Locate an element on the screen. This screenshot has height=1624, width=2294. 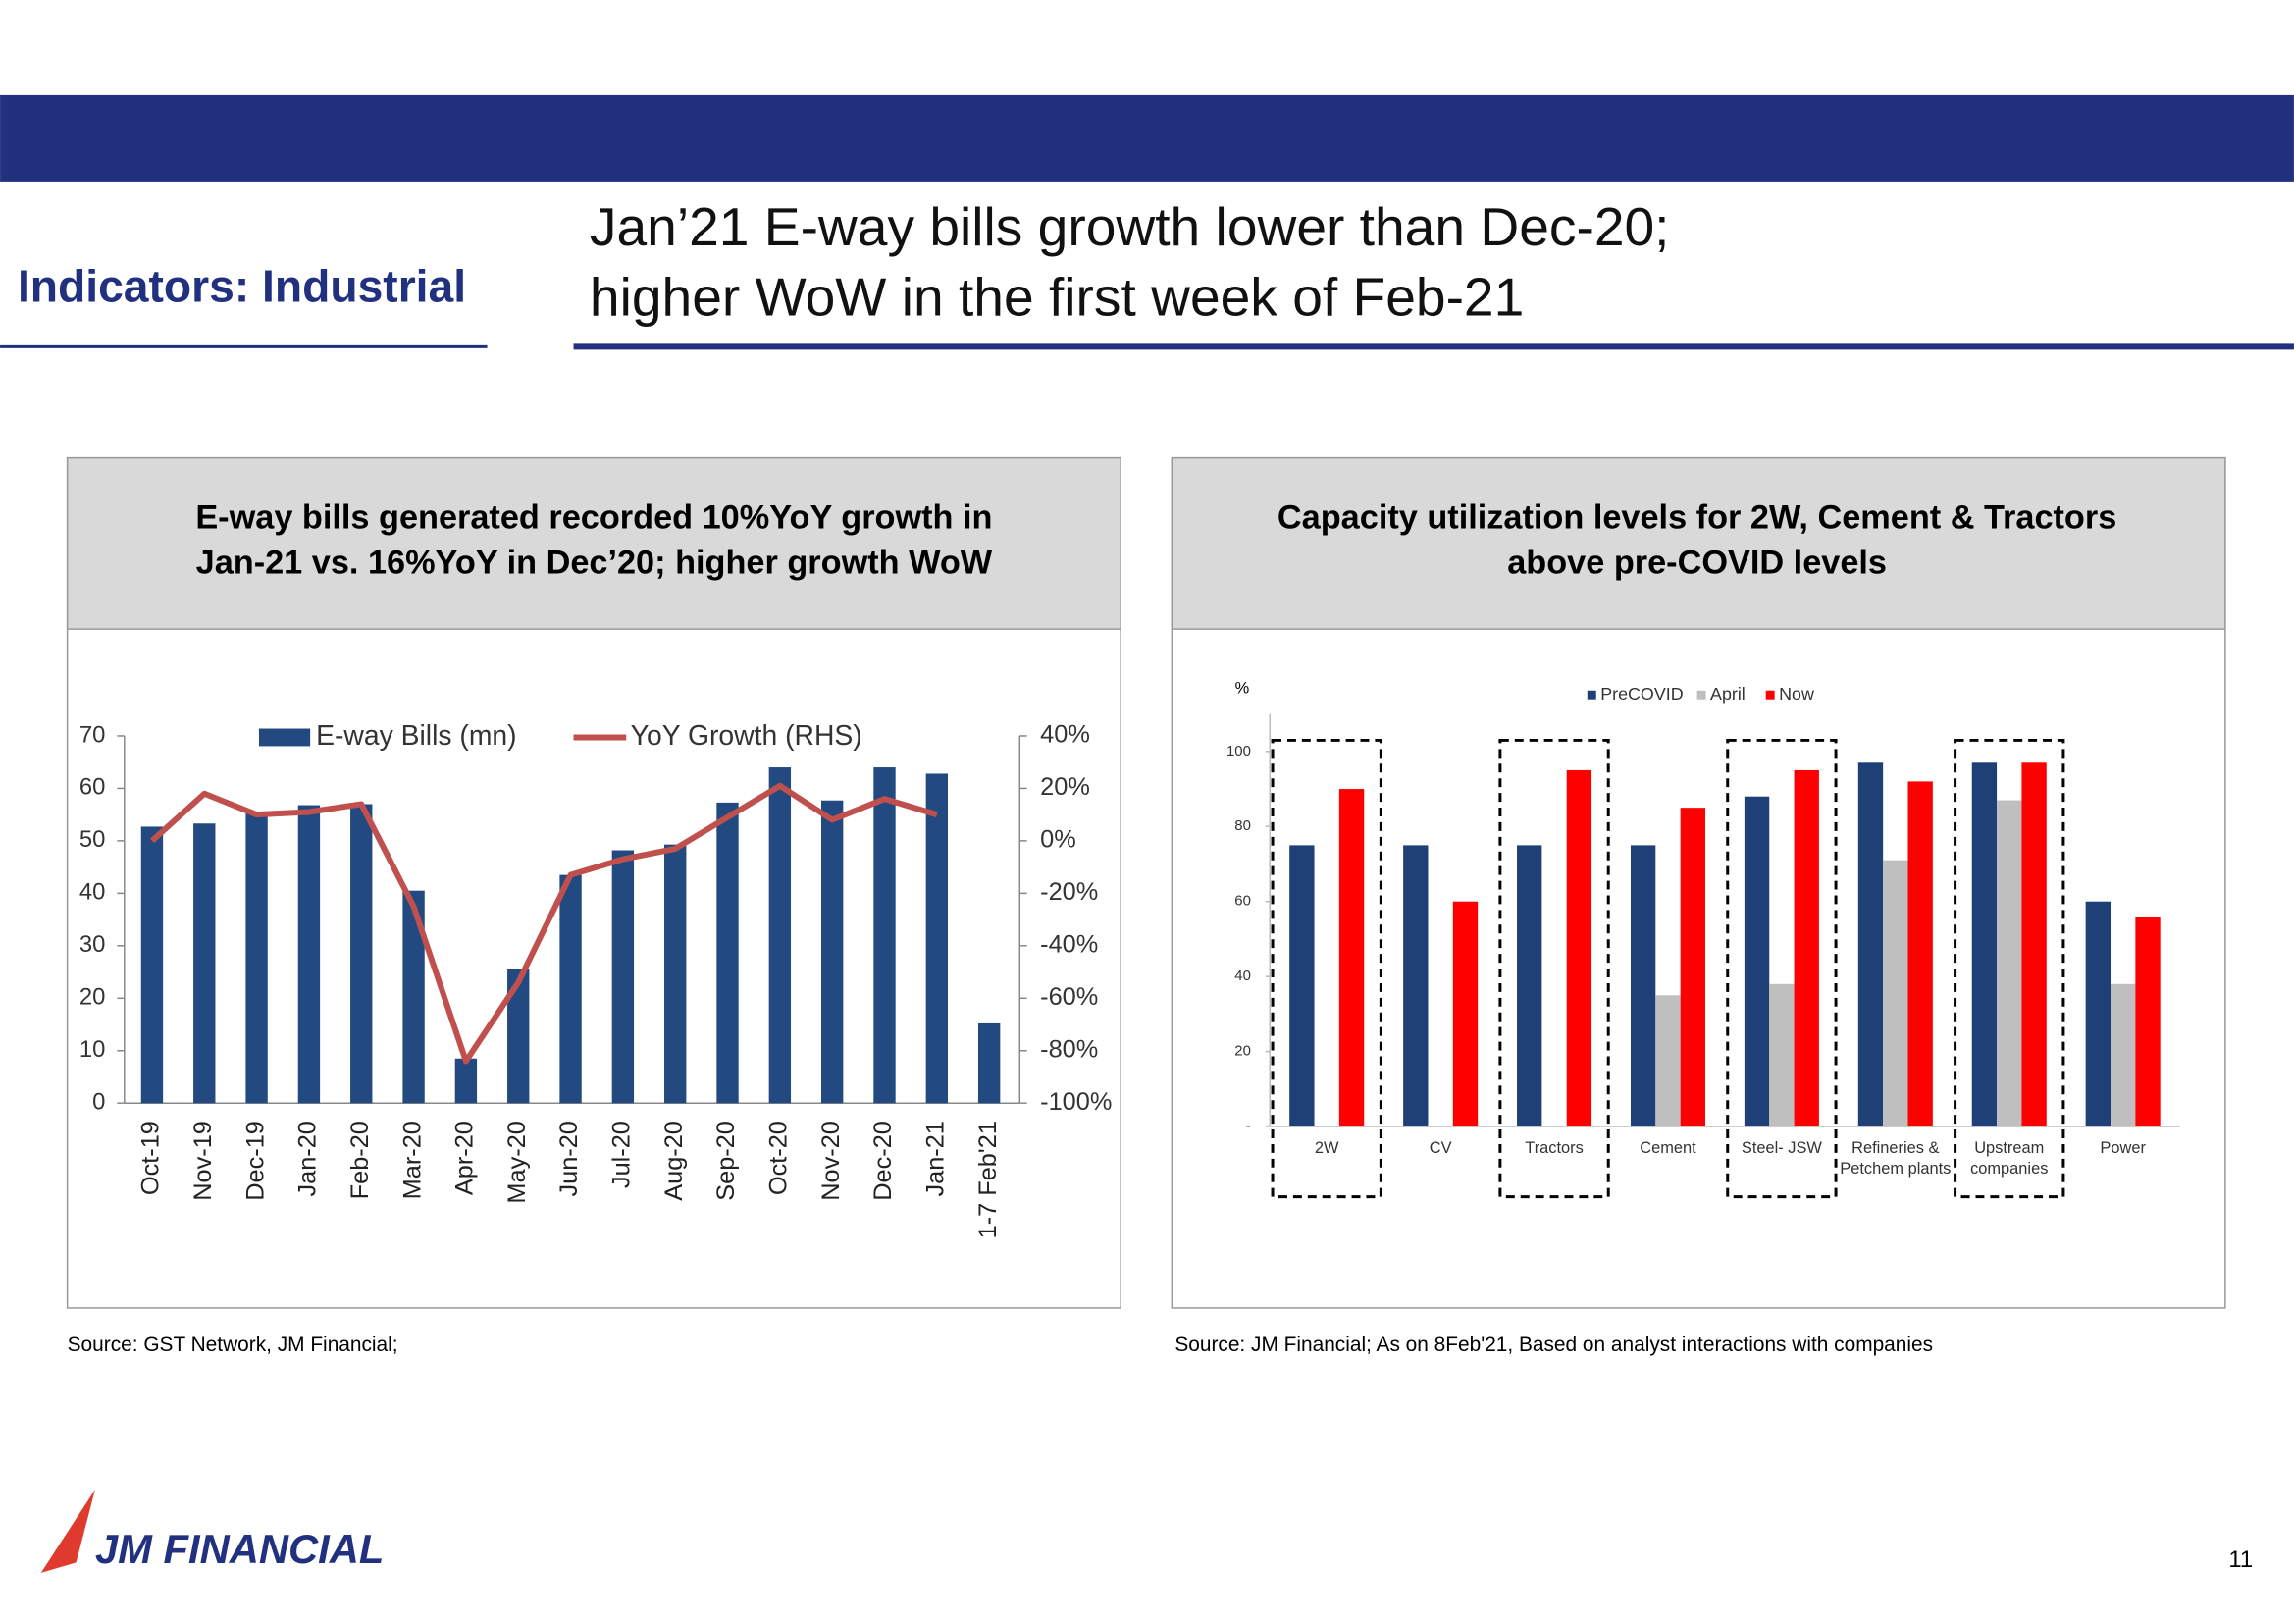
y2-tick-label: -40% is located at coordinates (1069, 945).